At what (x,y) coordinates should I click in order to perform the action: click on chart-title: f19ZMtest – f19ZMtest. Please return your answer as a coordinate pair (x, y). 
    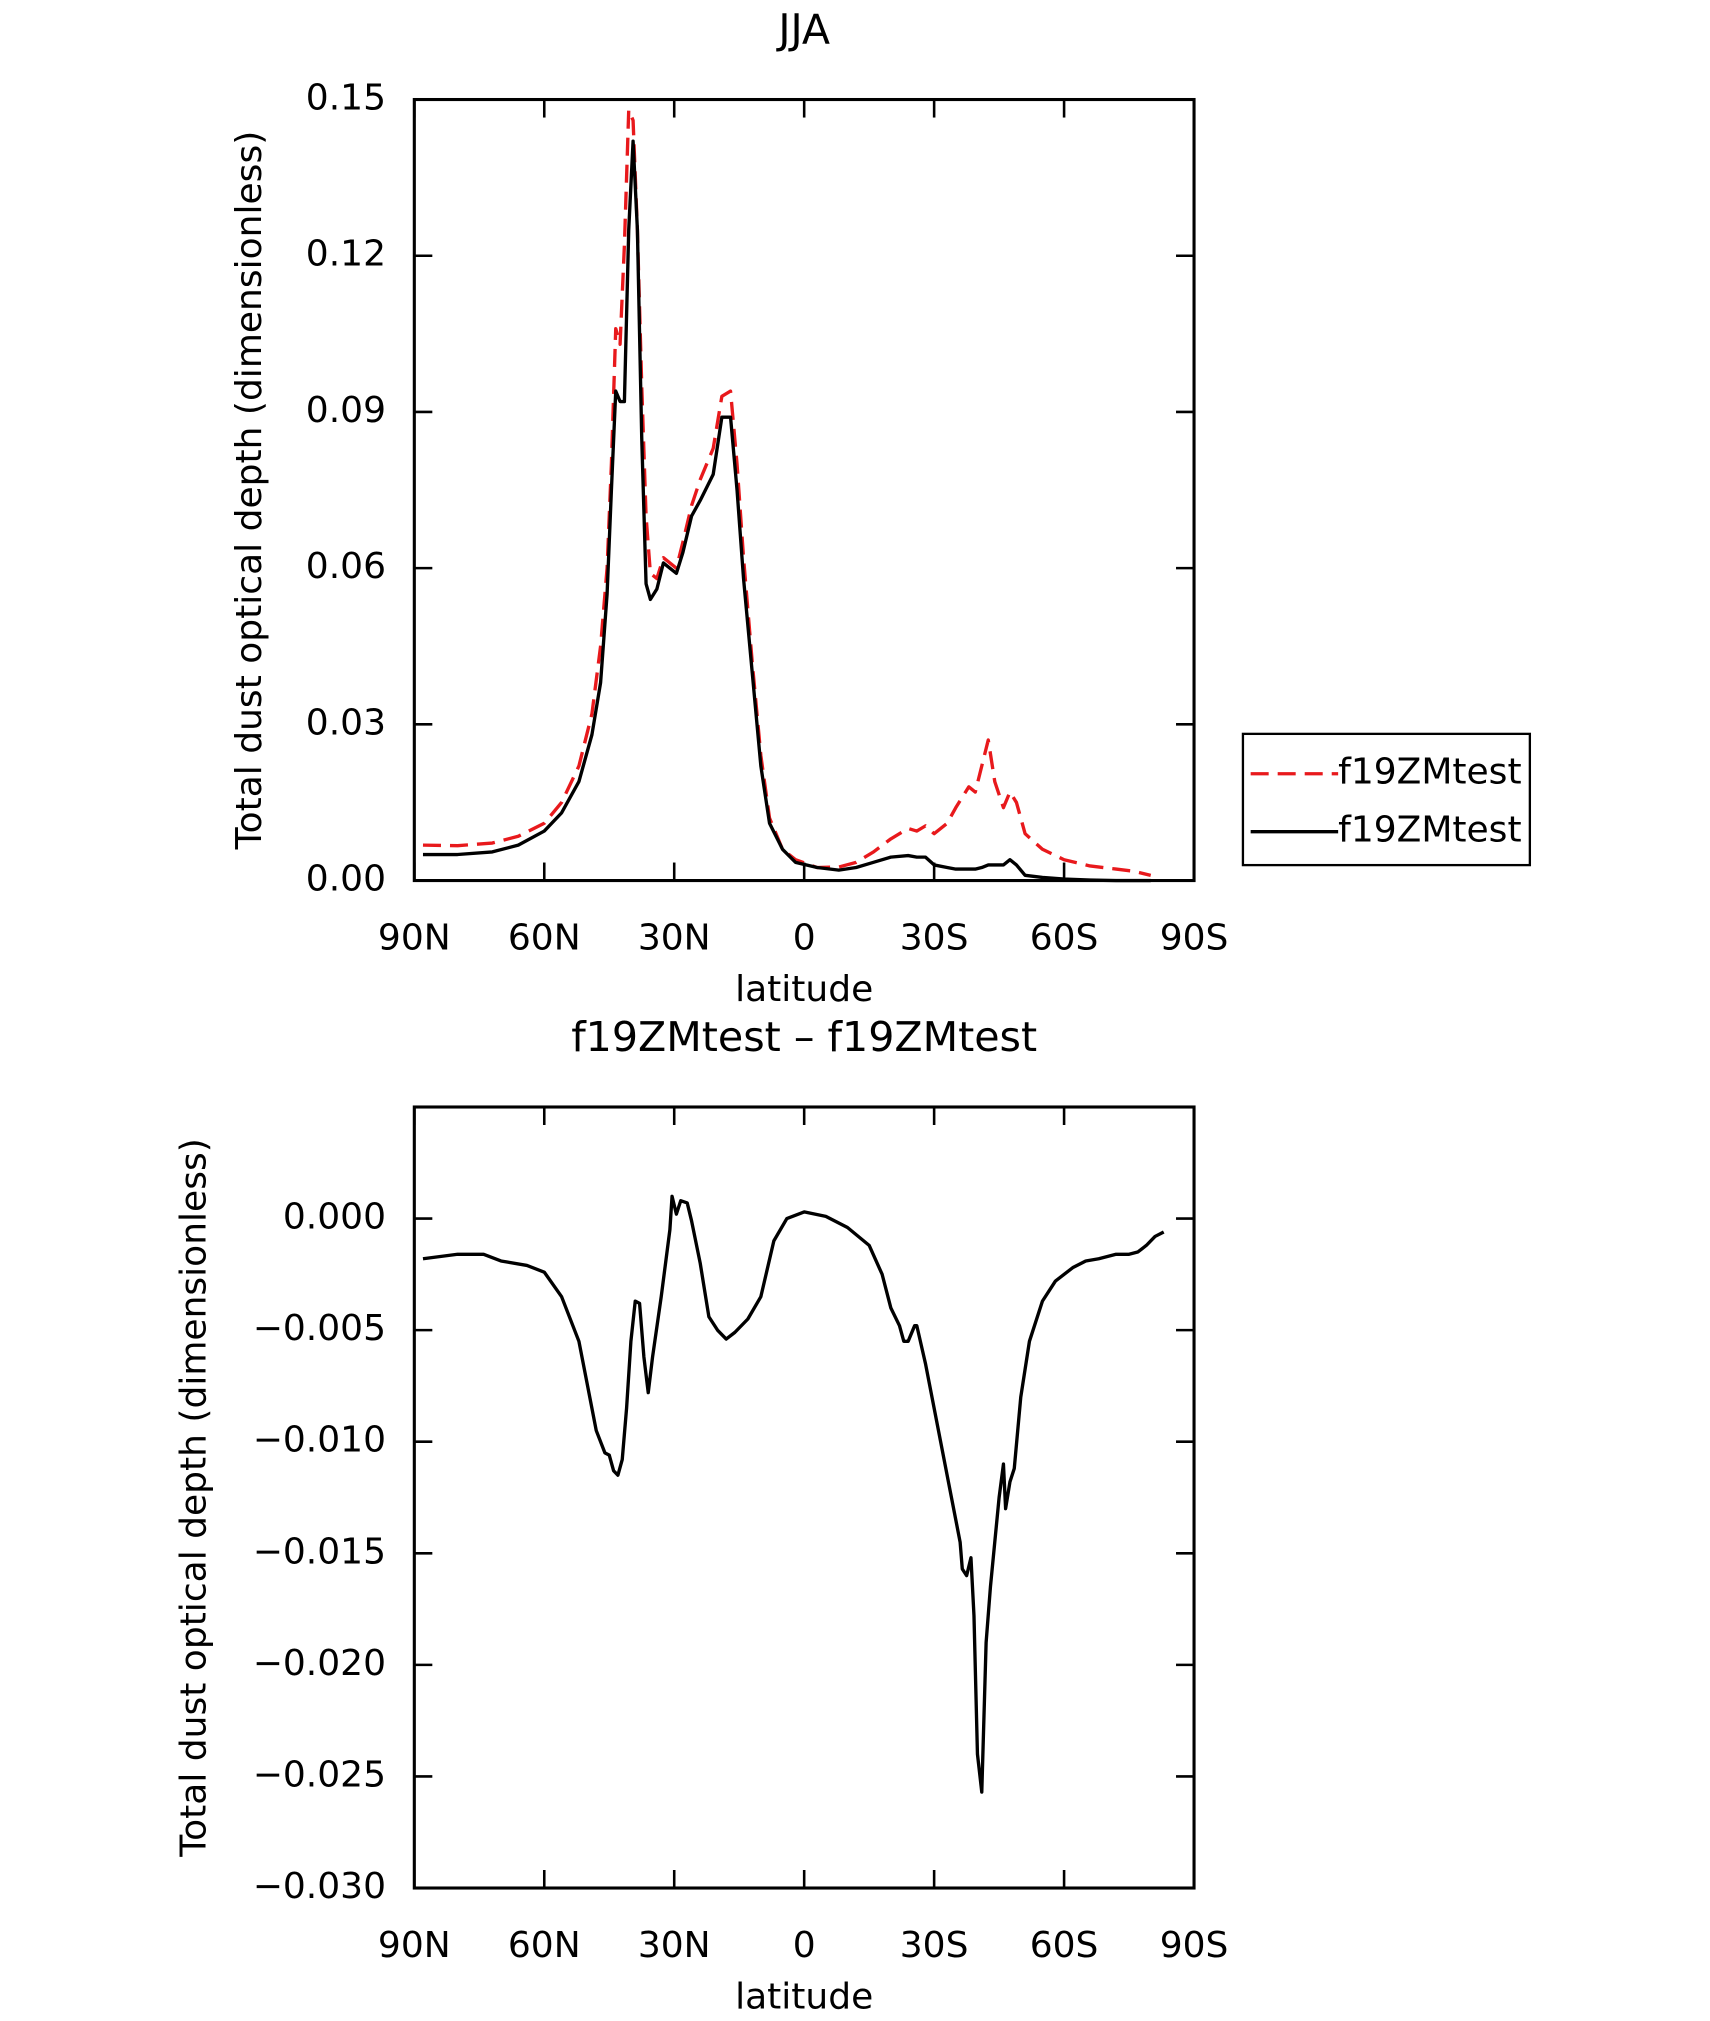
    Looking at the image, I should click on (804, 1037).